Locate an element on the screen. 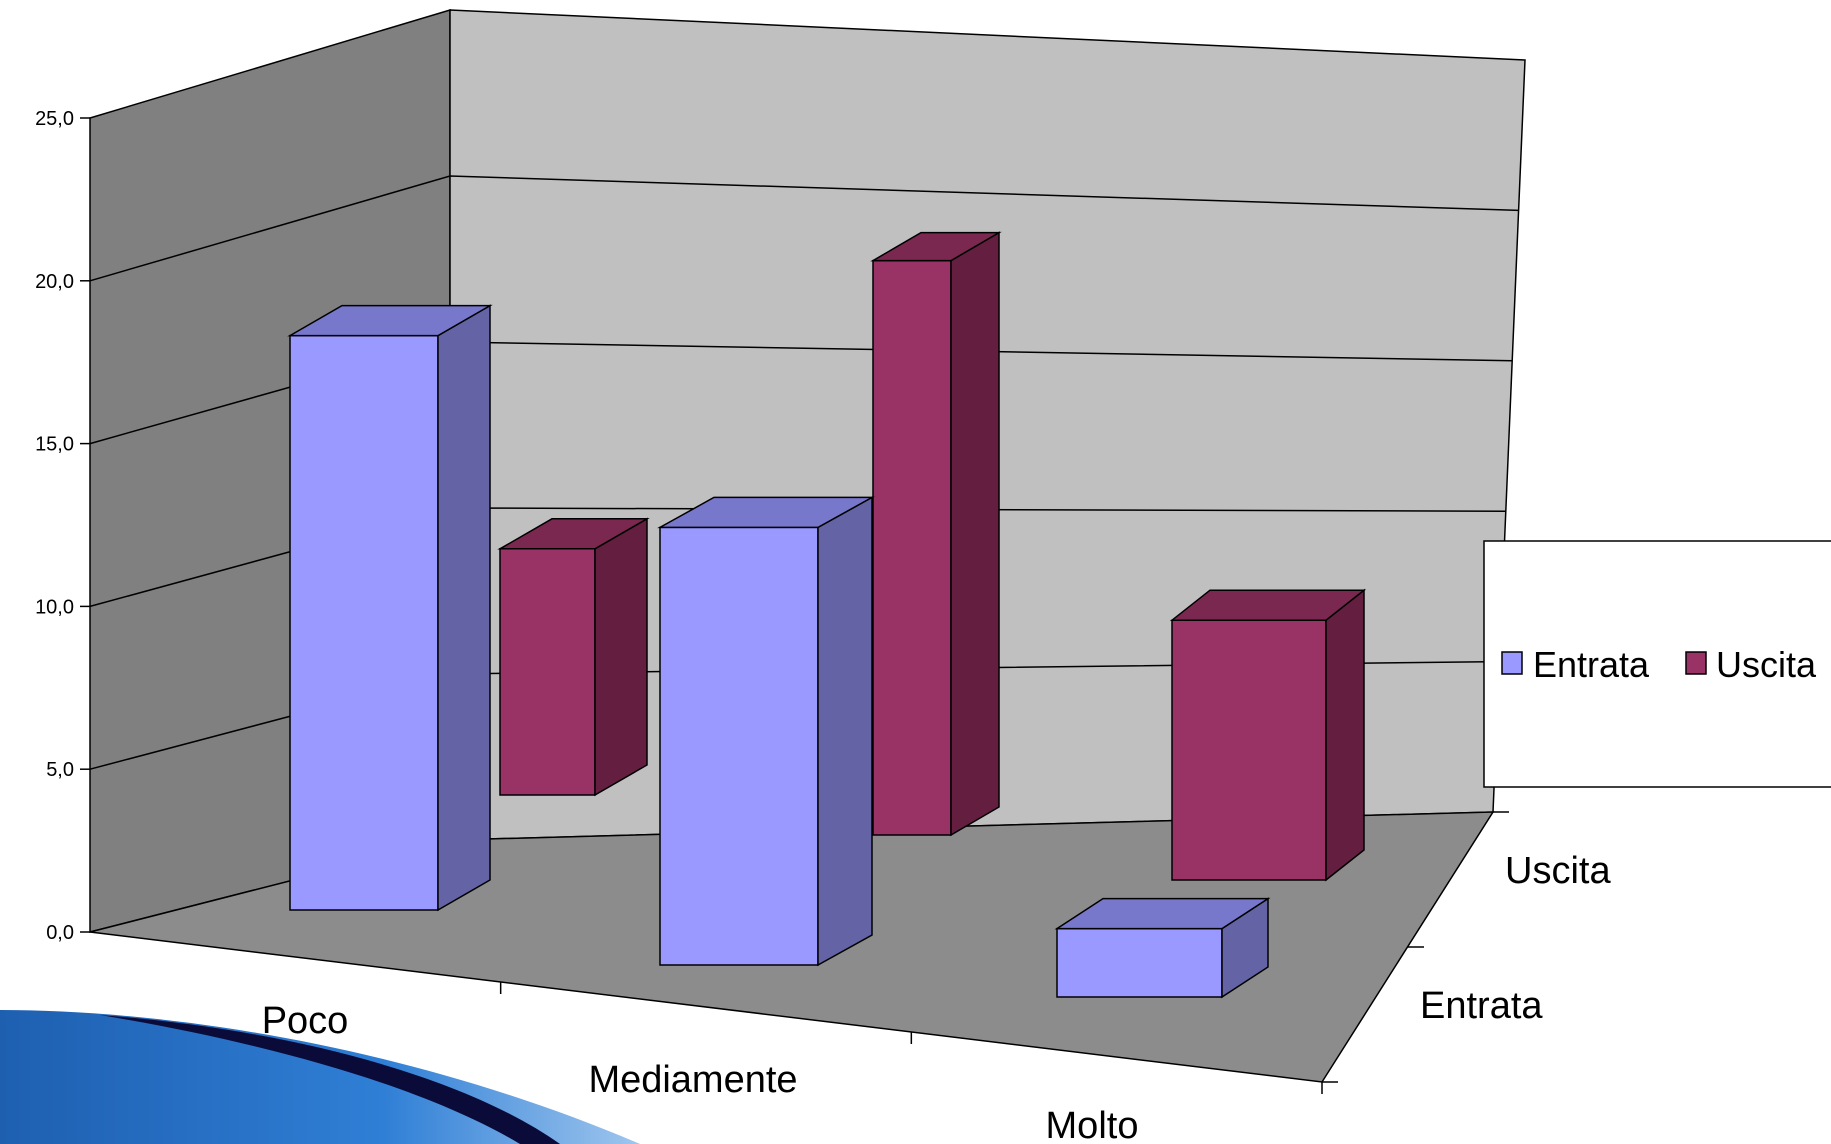  legend-box is located at coordinates (1657, 664).